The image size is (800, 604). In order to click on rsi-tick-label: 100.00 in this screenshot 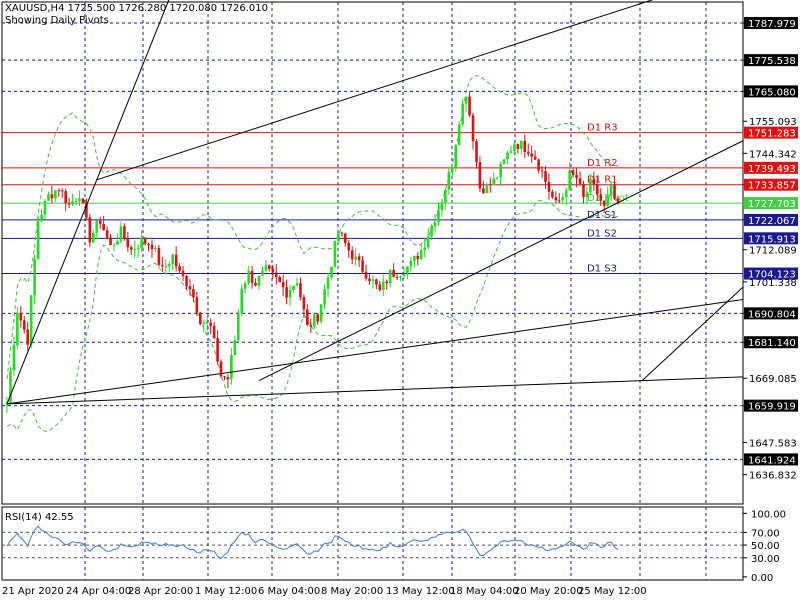, I will do `click(768, 514)`.